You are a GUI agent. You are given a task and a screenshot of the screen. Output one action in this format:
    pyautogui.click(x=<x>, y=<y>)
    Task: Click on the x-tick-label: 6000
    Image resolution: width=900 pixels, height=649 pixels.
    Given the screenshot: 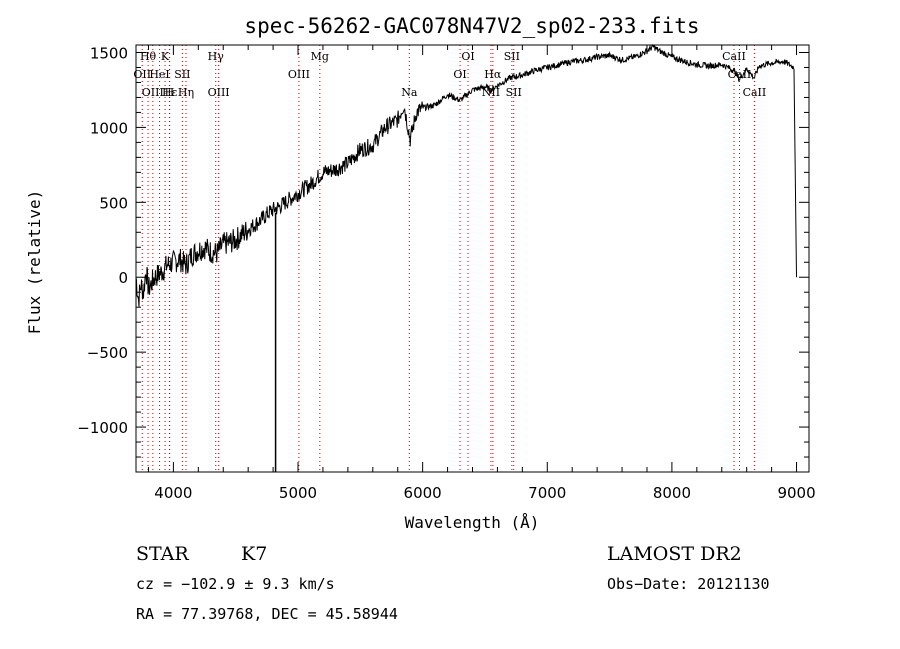 What is the action you would take?
    pyautogui.click(x=423, y=493)
    